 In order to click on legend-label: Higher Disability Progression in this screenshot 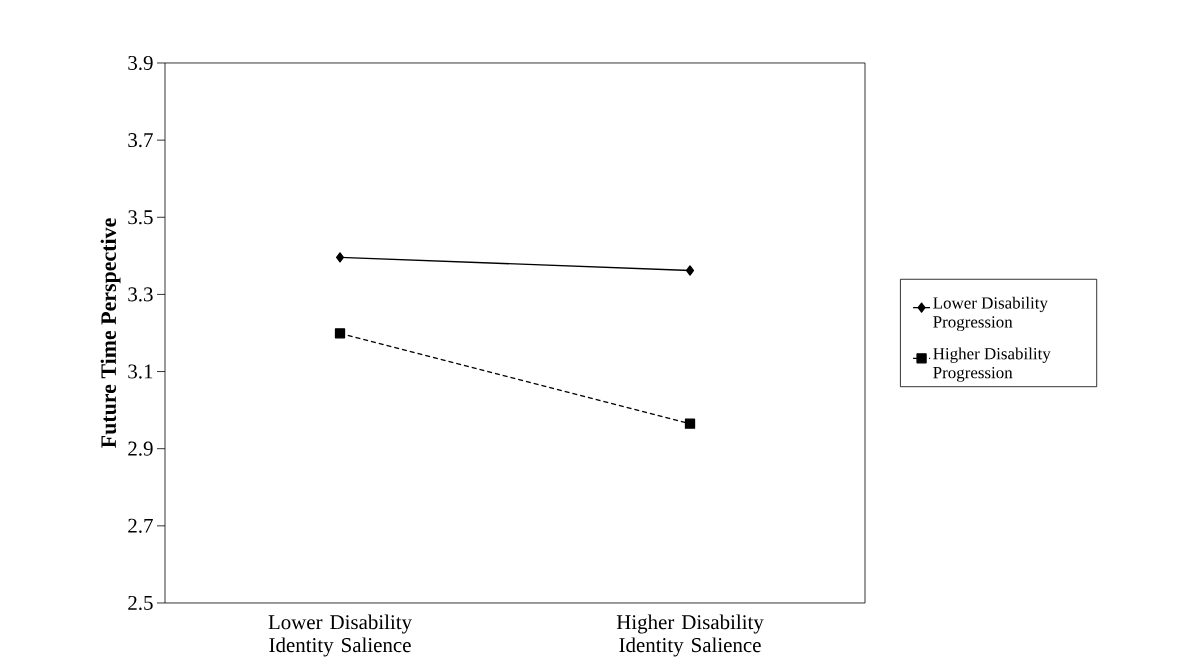, I will do `click(992, 364)`.